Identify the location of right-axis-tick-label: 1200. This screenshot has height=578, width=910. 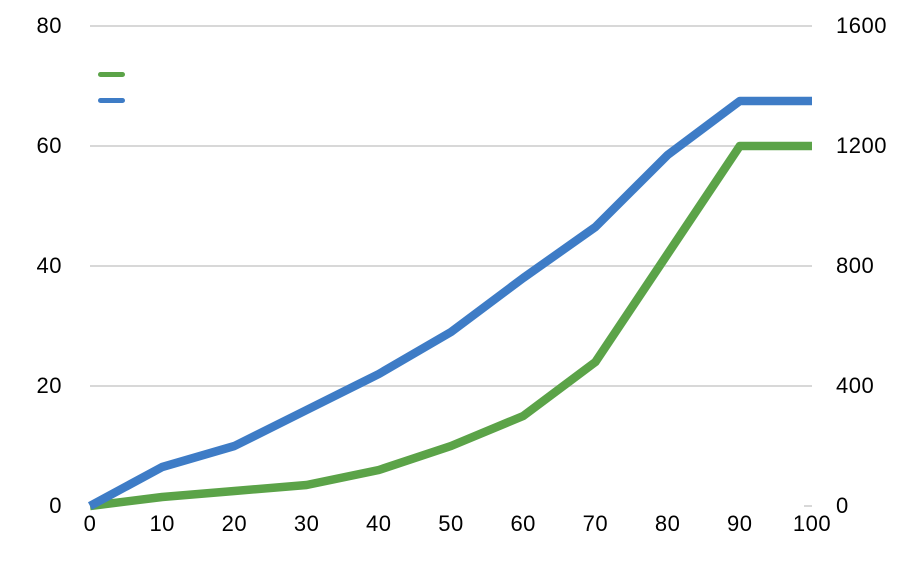
(861, 145).